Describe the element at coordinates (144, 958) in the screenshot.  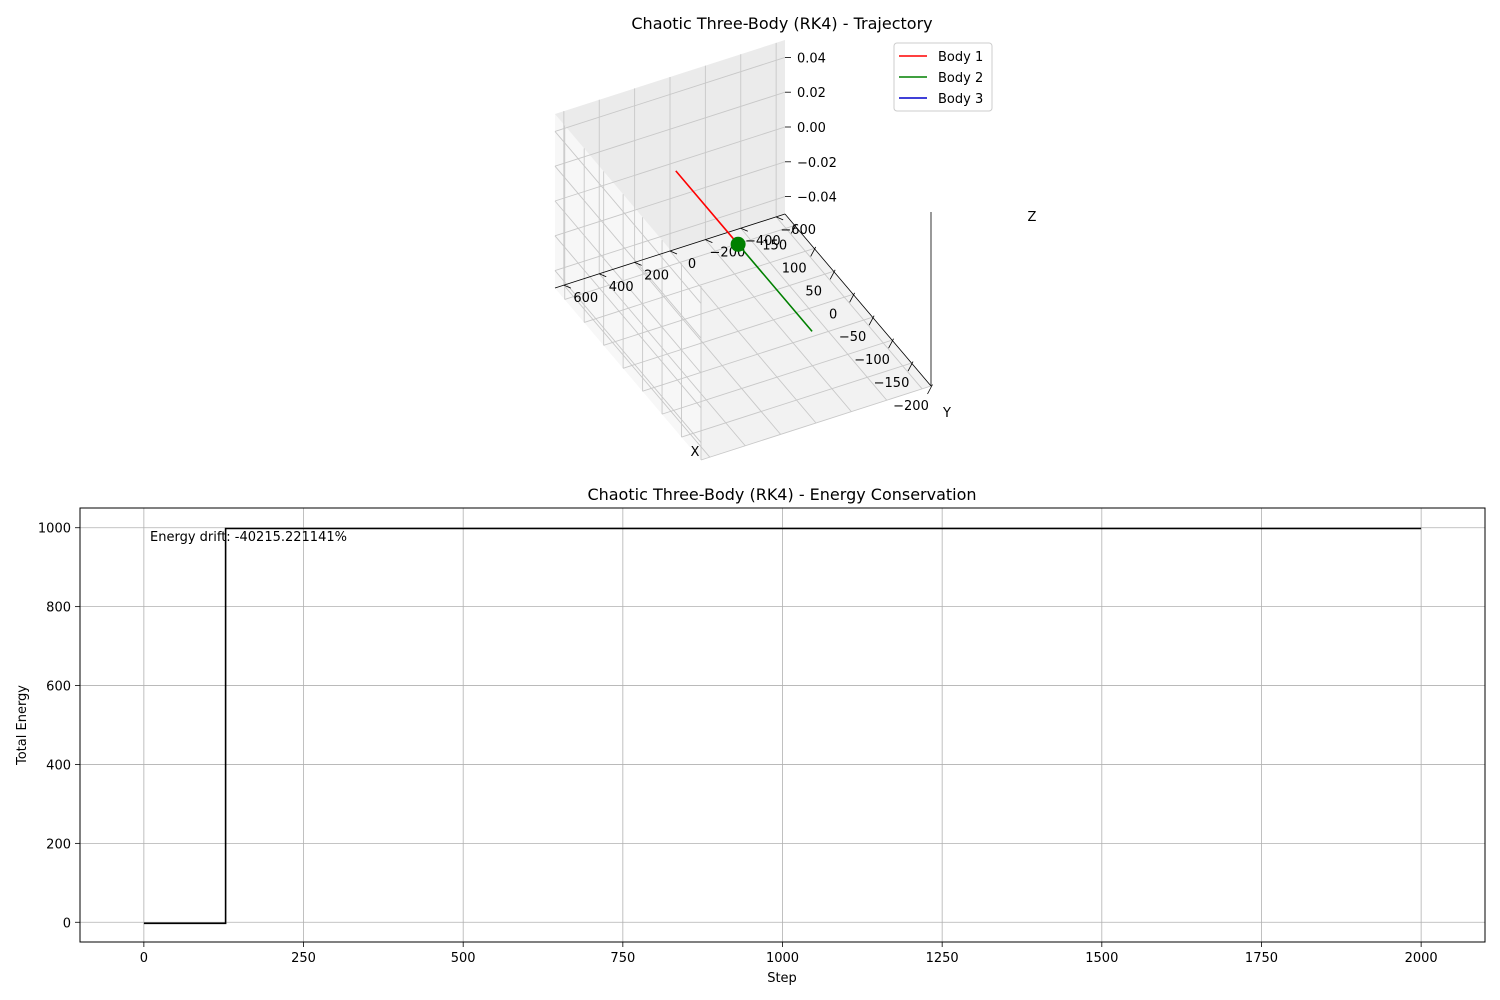
I see `energy-x-tick-label: 0` at that location.